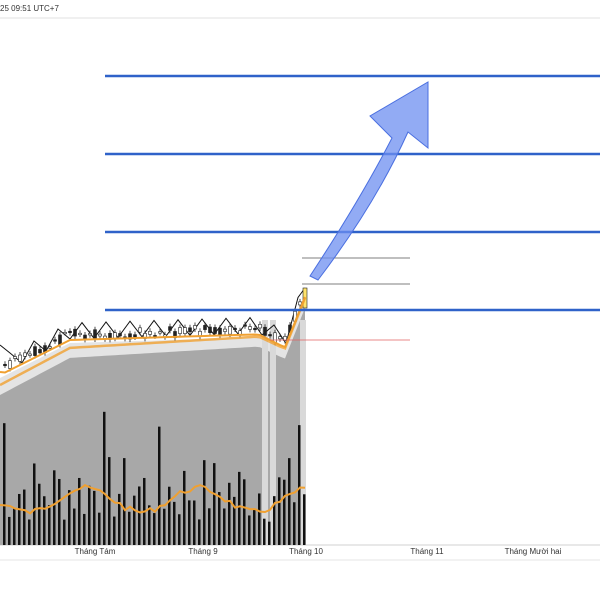 This screenshot has width=600, height=600. I want to click on x-tick-label: Tháng 9, so click(203, 551).